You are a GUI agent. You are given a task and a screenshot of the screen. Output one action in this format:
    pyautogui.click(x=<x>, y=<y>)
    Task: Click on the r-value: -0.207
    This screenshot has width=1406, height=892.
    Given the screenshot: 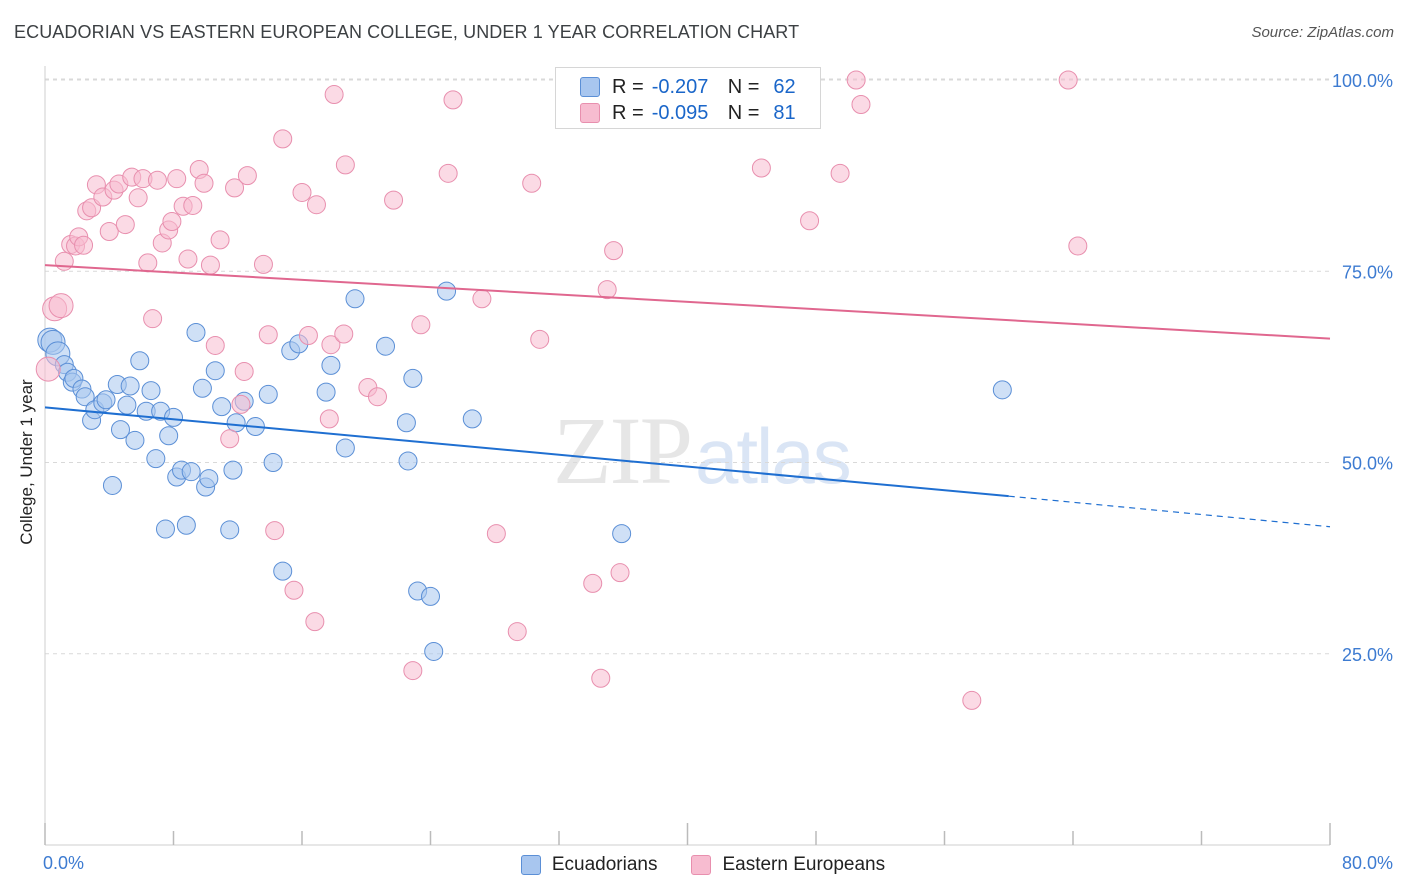 What is the action you would take?
    pyautogui.click(x=680, y=86)
    